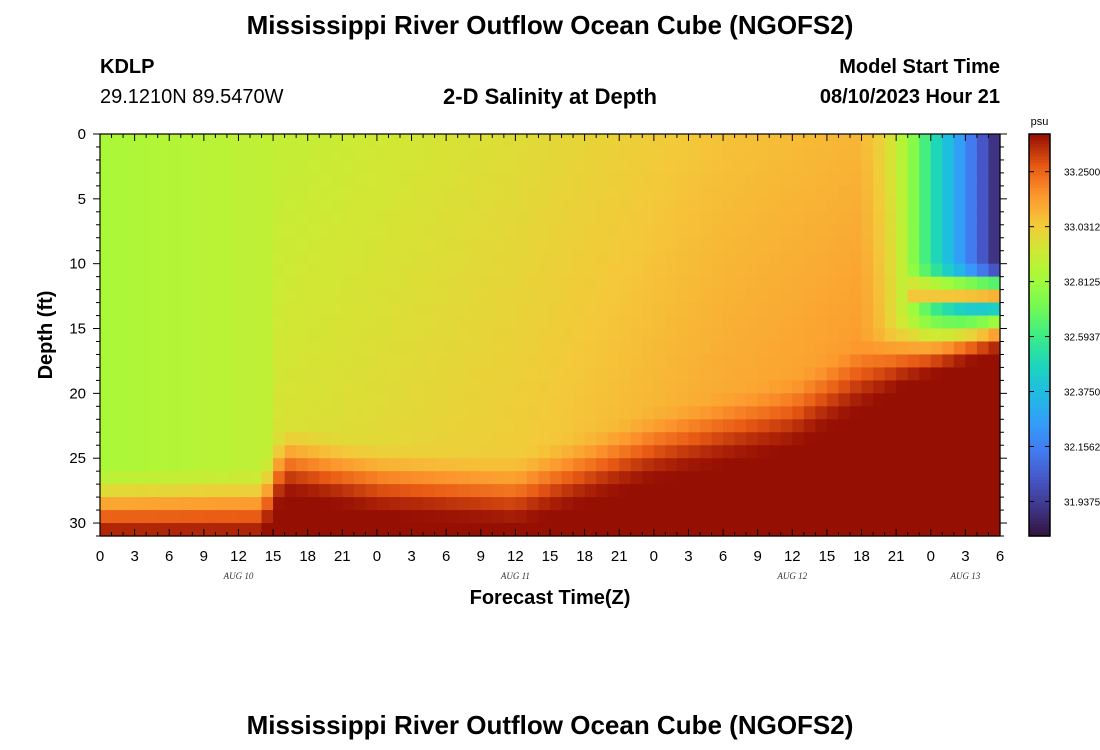 The width and height of the screenshot is (1100, 750). I want to click on colorbar-tick-label: 33.0312, so click(1082, 228).